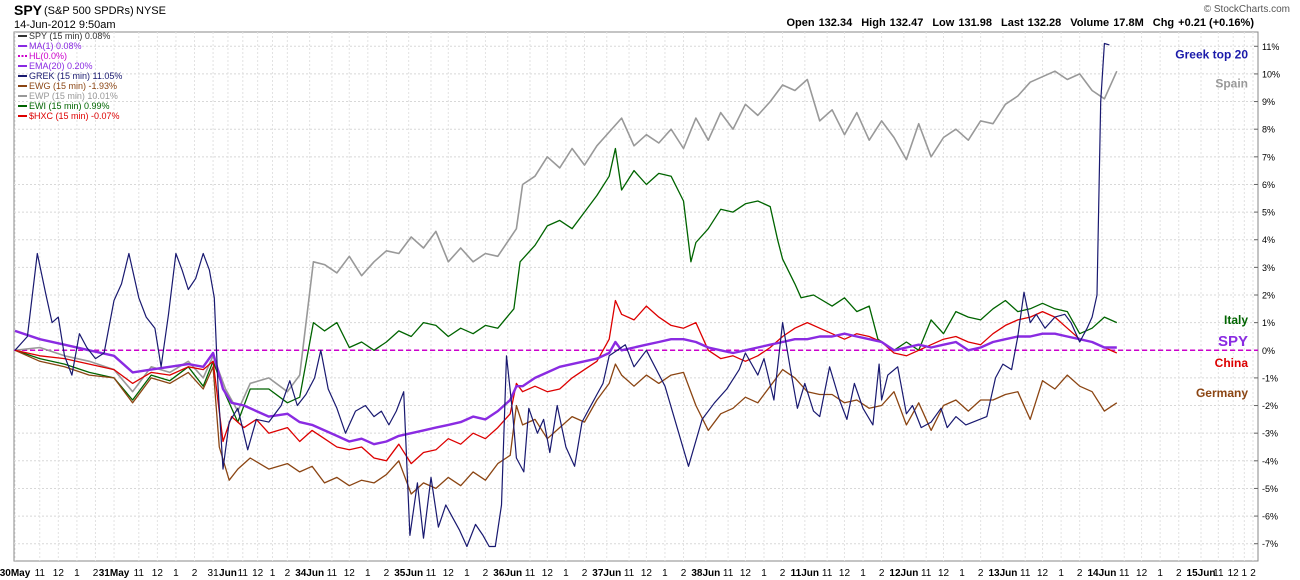 The height and width of the screenshot is (580, 1300). Describe the element at coordinates (836, 23) in the screenshot. I see `stat-value-0: 132.34` at that location.